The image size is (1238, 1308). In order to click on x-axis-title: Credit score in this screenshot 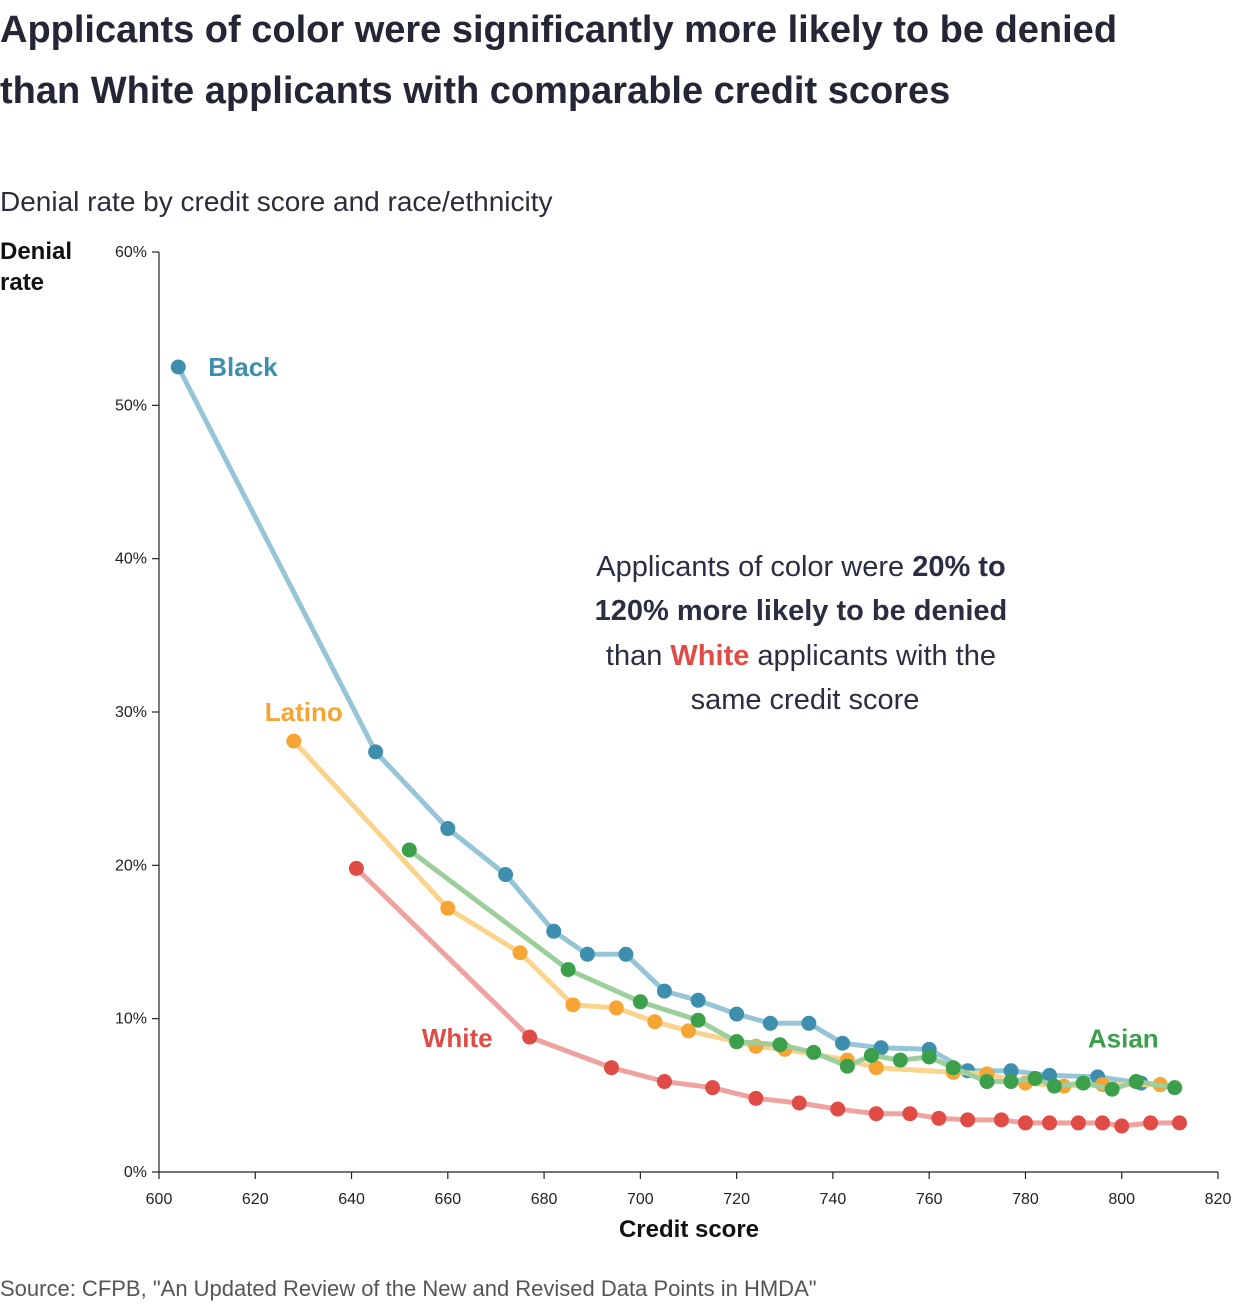, I will do `click(689, 1229)`.